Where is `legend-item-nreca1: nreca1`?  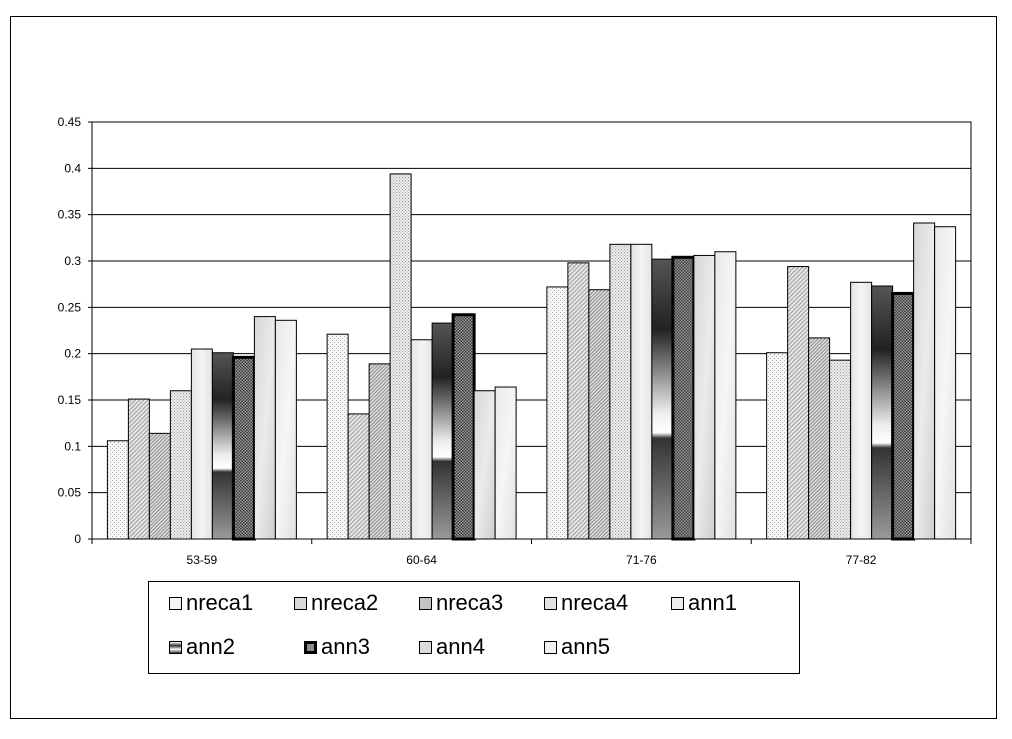 legend-item-nreca1: nreca1 is located at coordinates (211, 603).